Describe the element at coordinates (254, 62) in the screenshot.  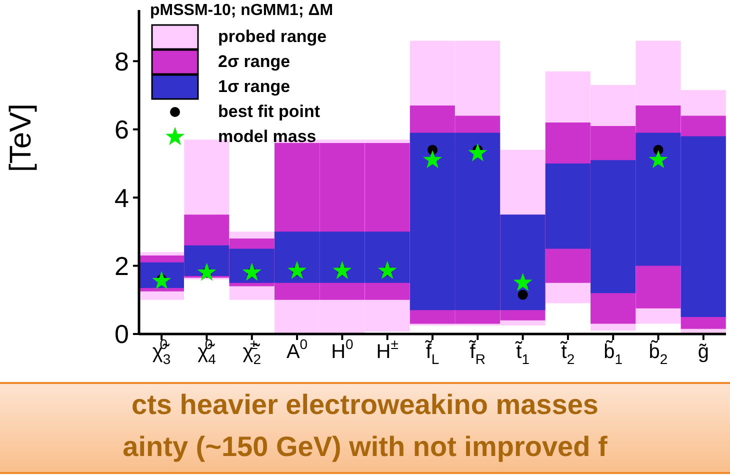
I see `legend-label: 2σ range` at that location.